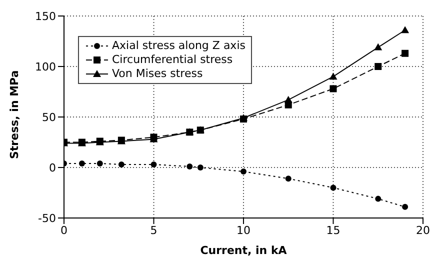 Image resolution: width=441 pixels, height=266 pixels. What do you see at coordinates (45, 67) in the screenshot?
I see `y-tick-label: 100` at bounding box center [45, 67].